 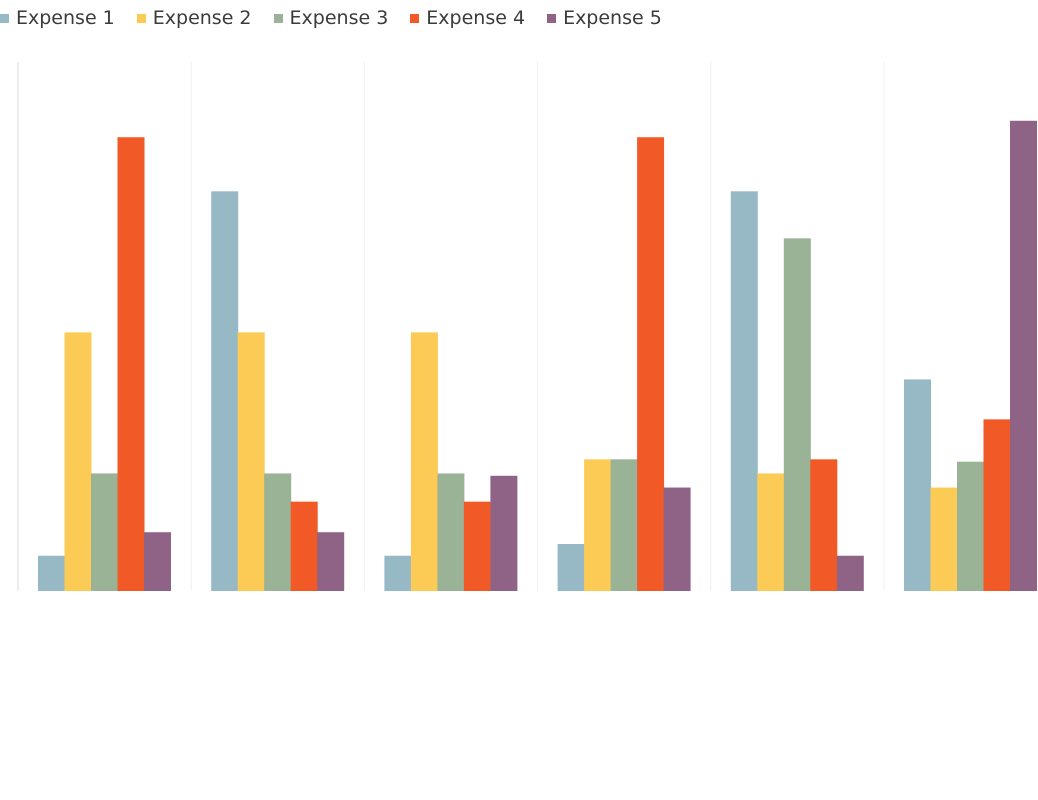 What do you see at coordinates (339, 18) in the screenshot?
I see `legend-label-expense-3: Expense 3` at bounding box center [339, 18].